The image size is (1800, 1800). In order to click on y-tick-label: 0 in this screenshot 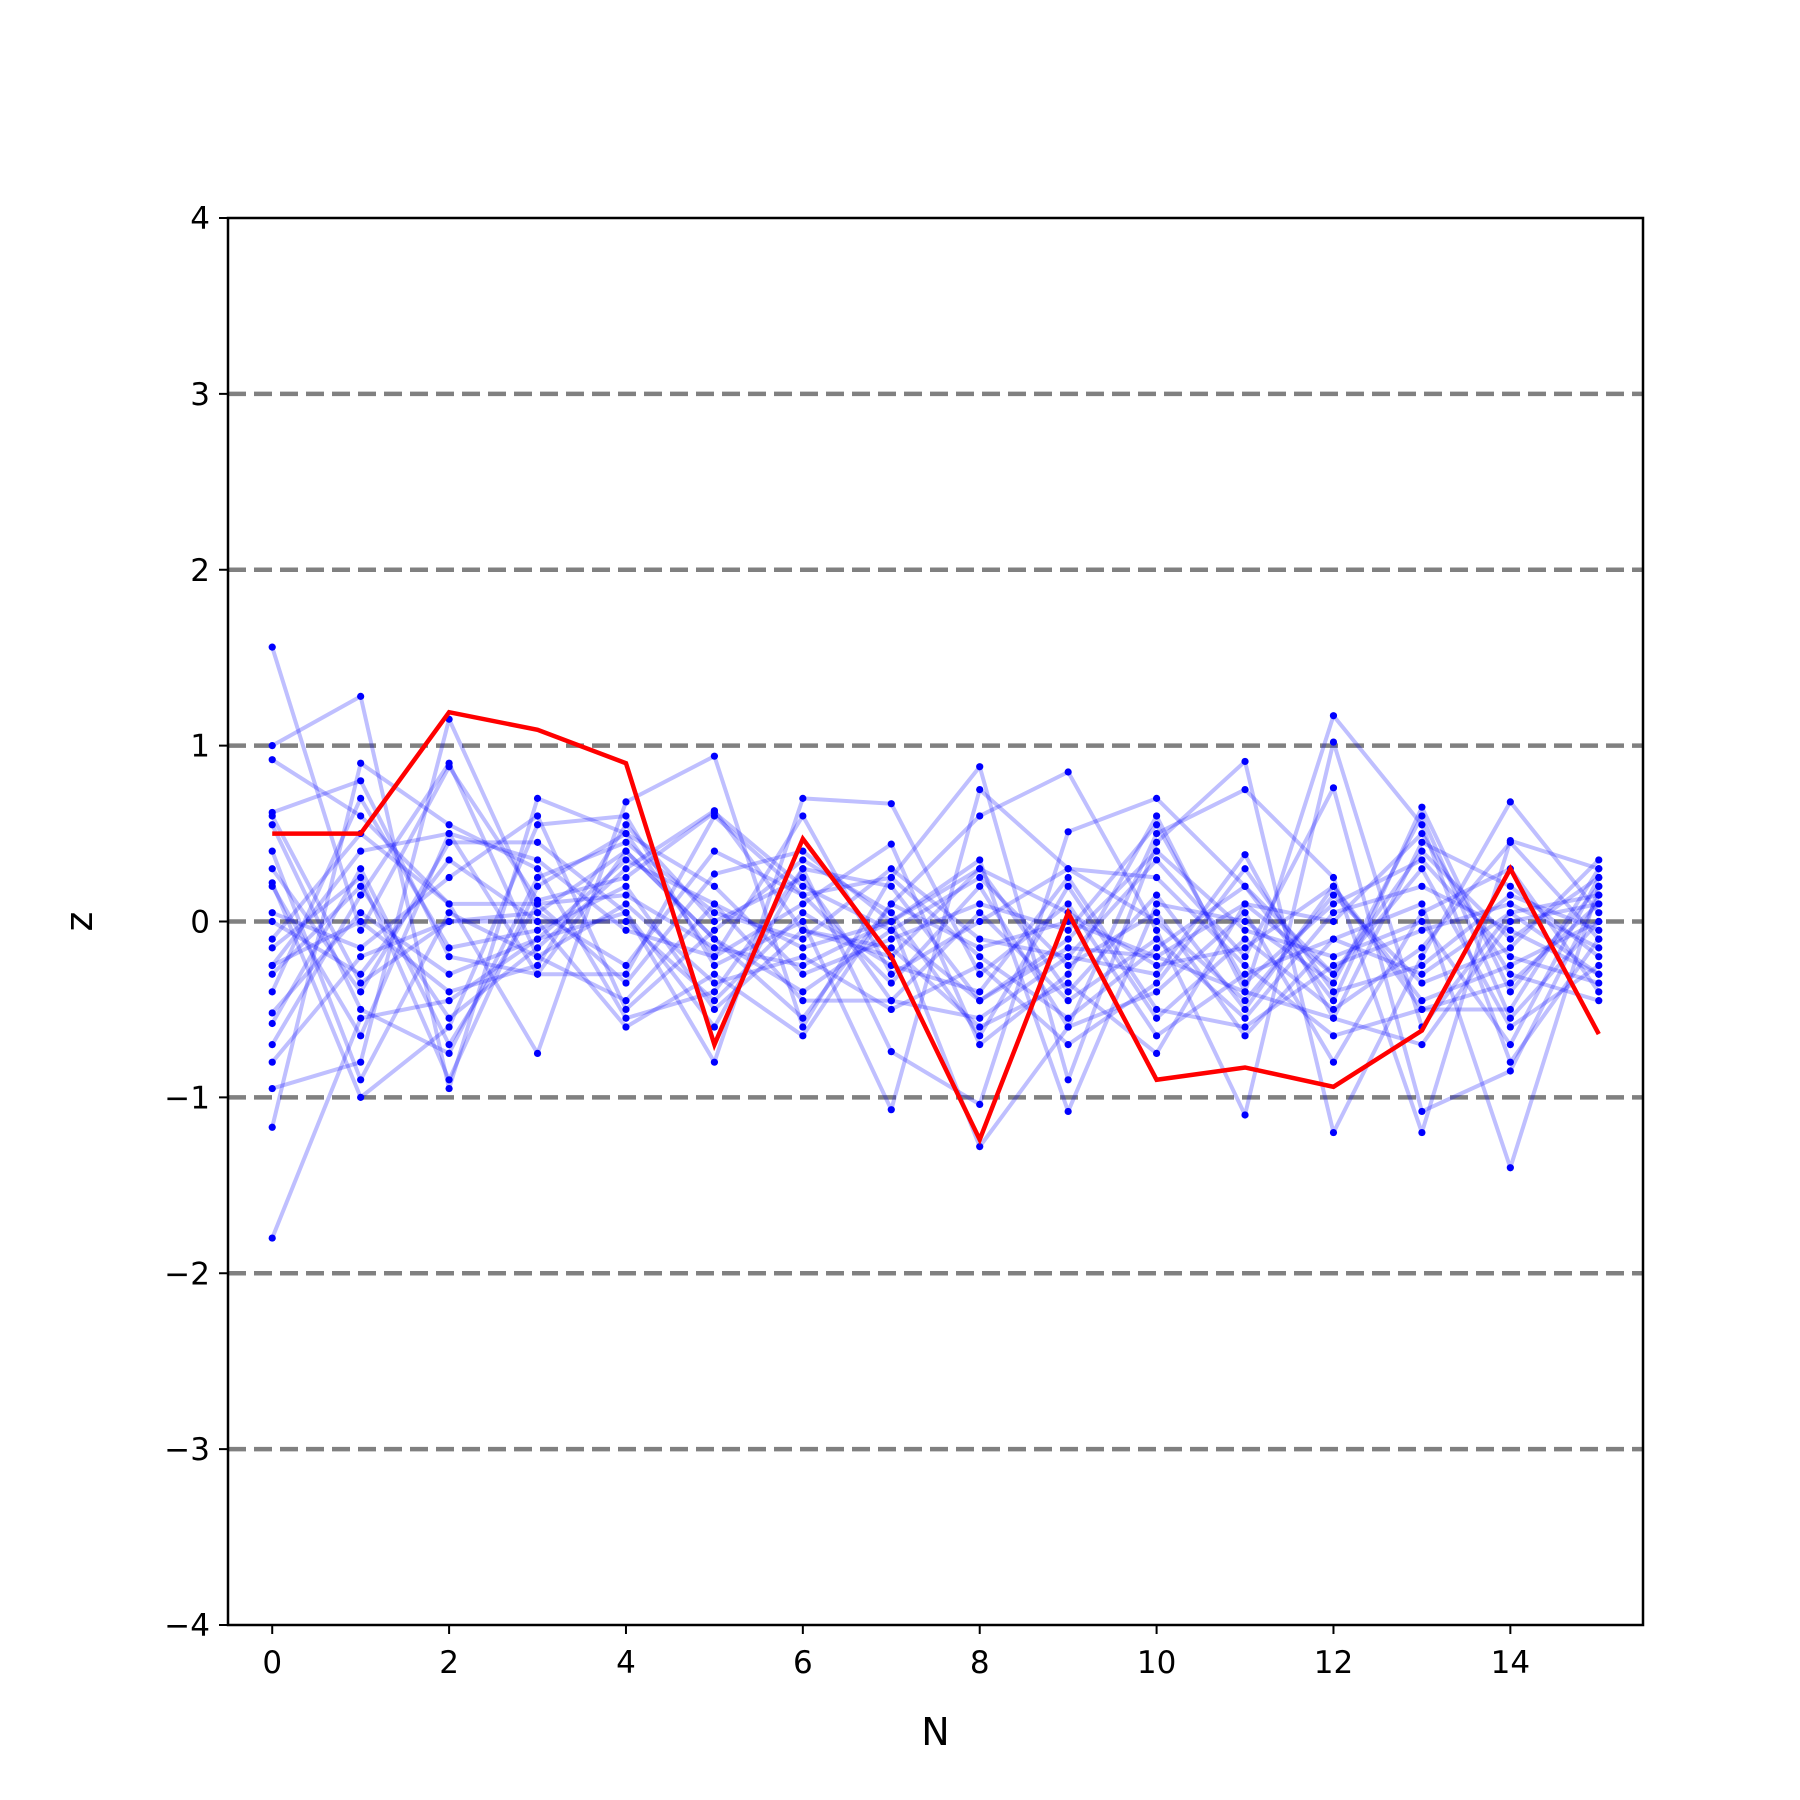, I will do `click(200, 923)`.